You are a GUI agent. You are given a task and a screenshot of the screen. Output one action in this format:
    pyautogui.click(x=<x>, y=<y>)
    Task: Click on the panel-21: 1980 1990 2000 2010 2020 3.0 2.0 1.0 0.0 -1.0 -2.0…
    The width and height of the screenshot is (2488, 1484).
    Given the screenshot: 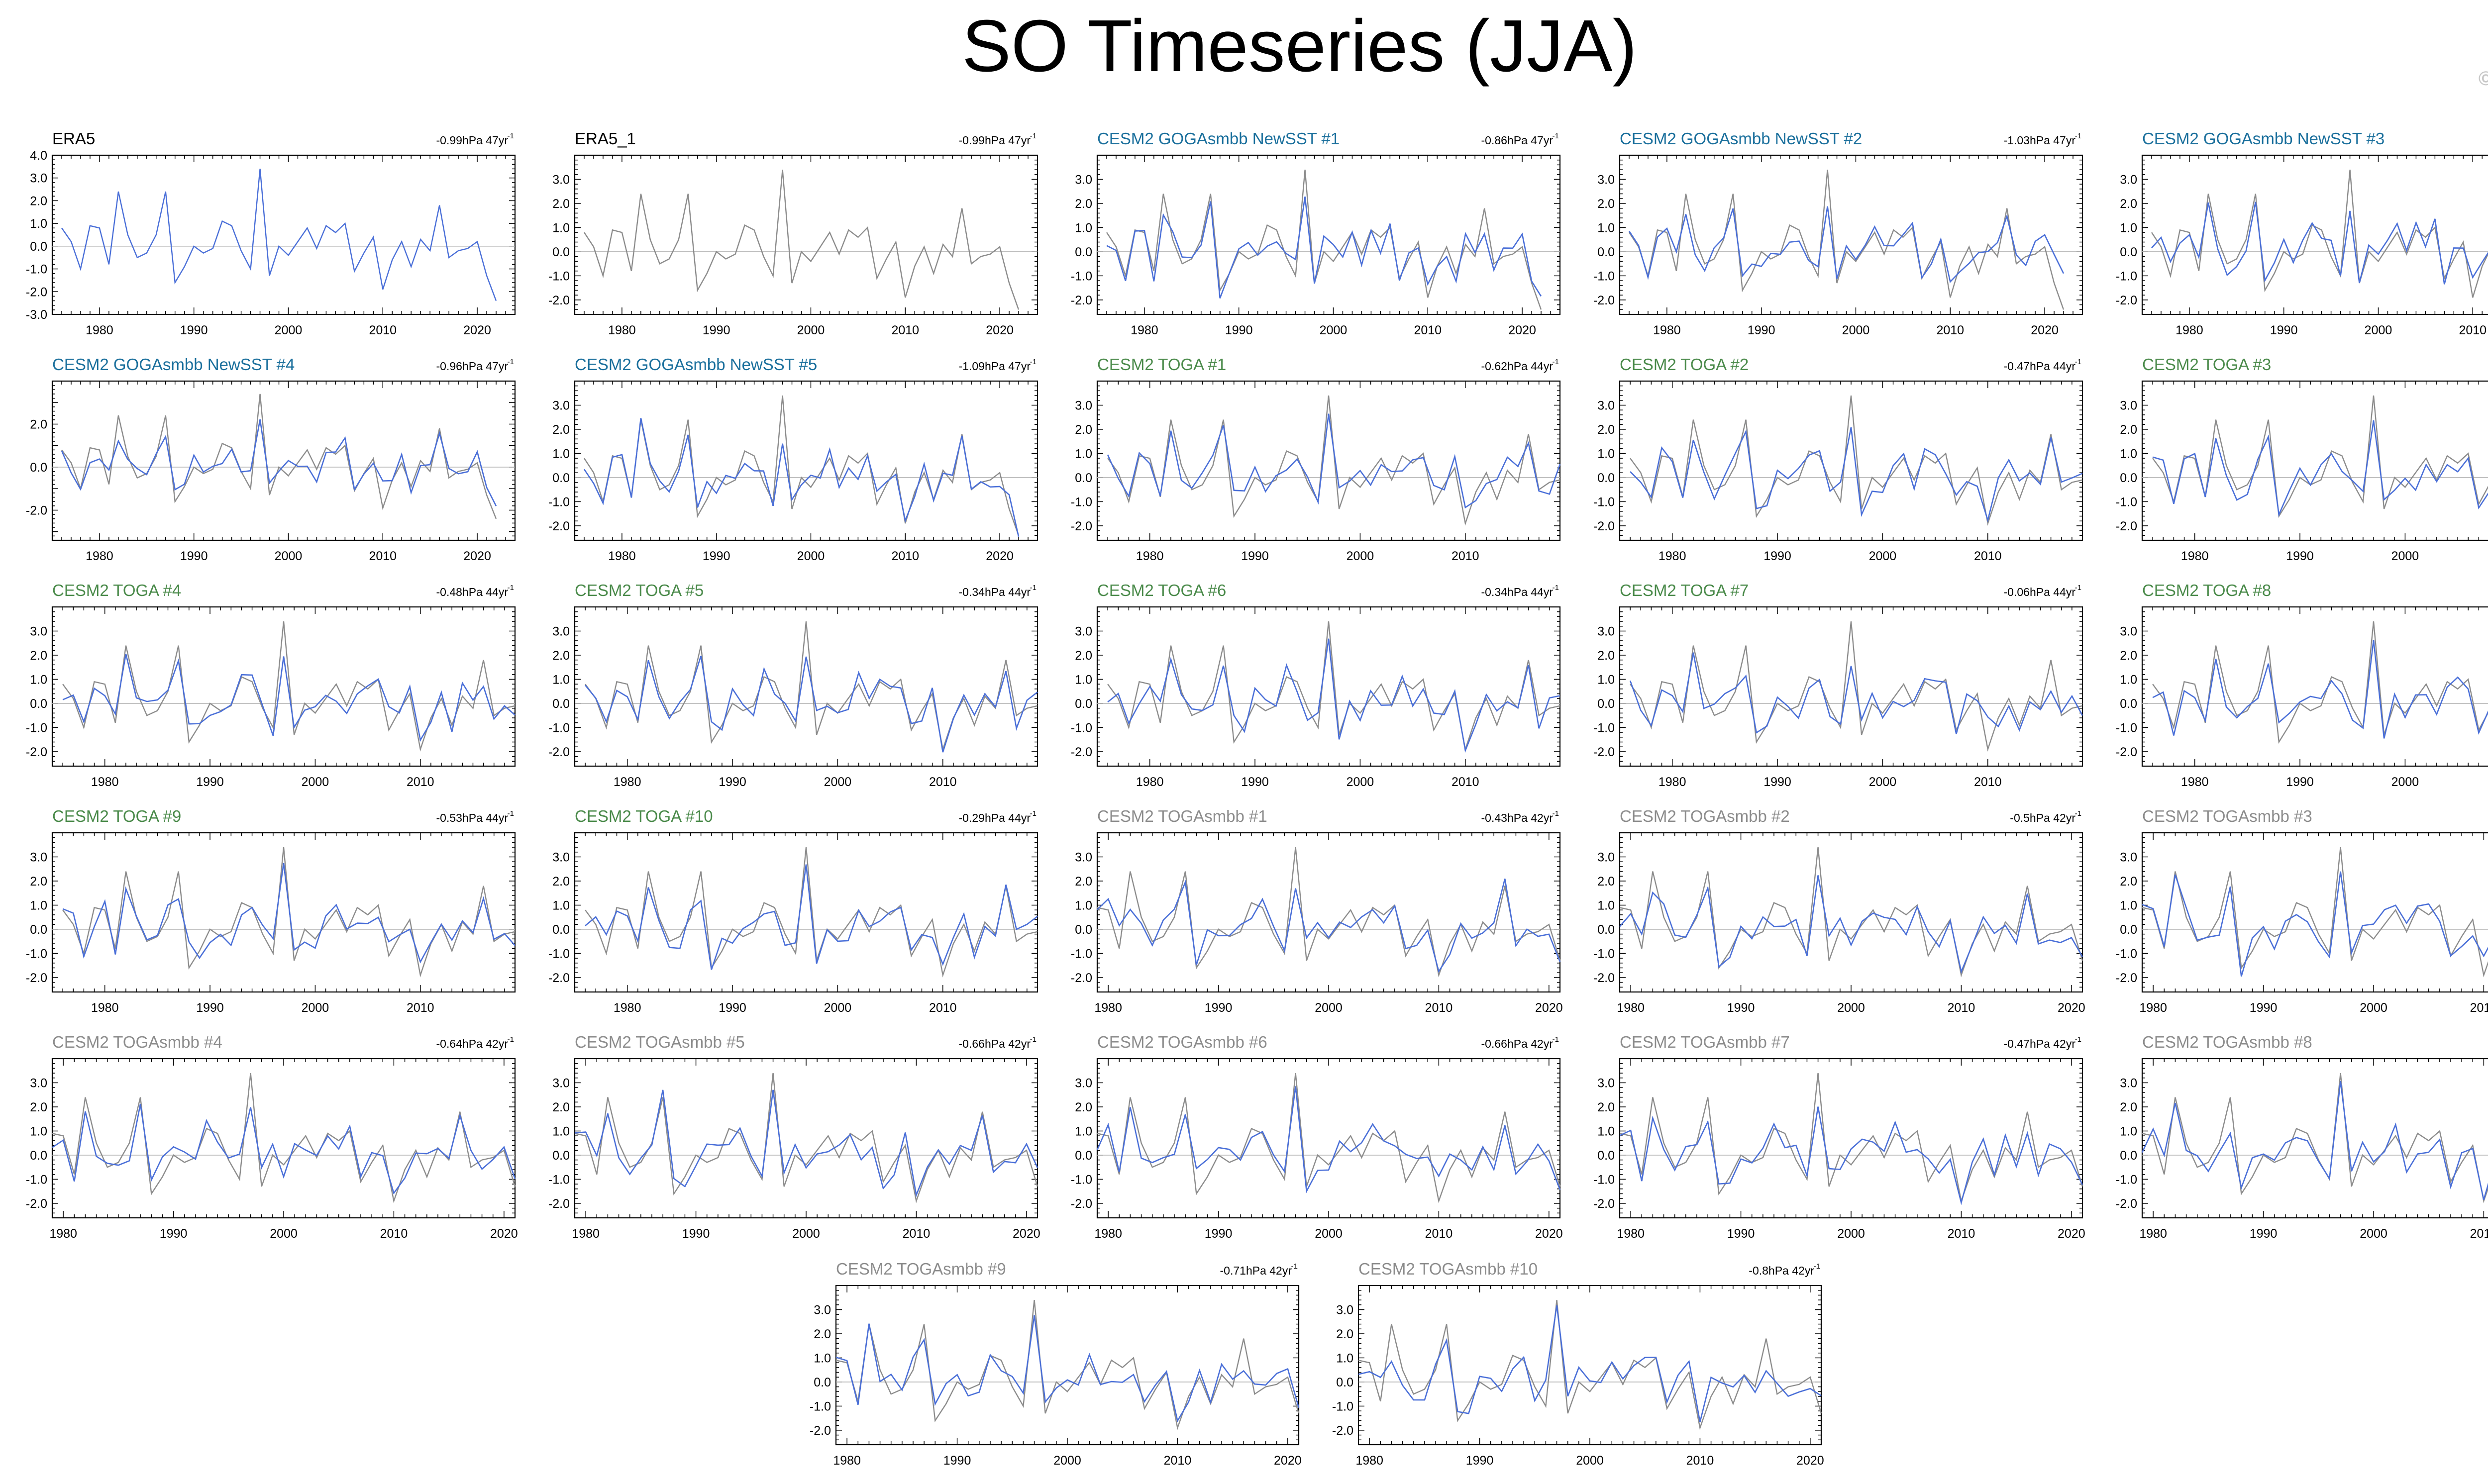 What is the action you would take?
    pyautogui.click(x=272, y=1137)
    